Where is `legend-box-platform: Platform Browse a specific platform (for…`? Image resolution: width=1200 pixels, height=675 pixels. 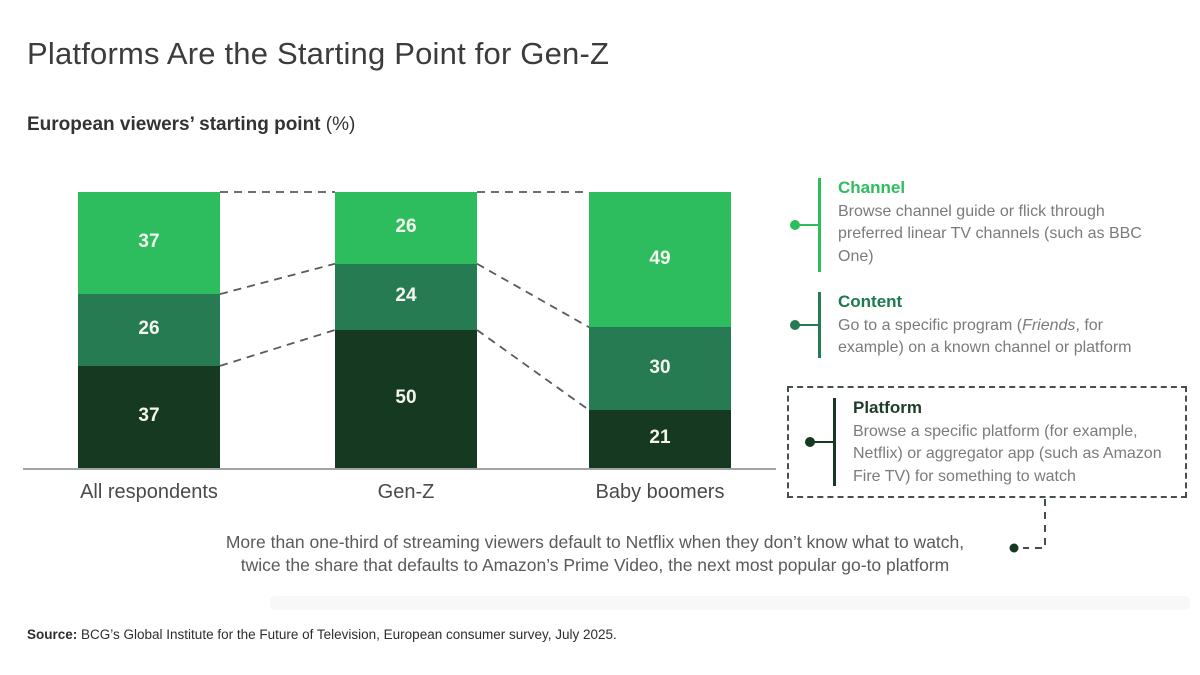 legend-box-platform: Platform Browse a specific platform (for… is located at coordinates (987, 442).